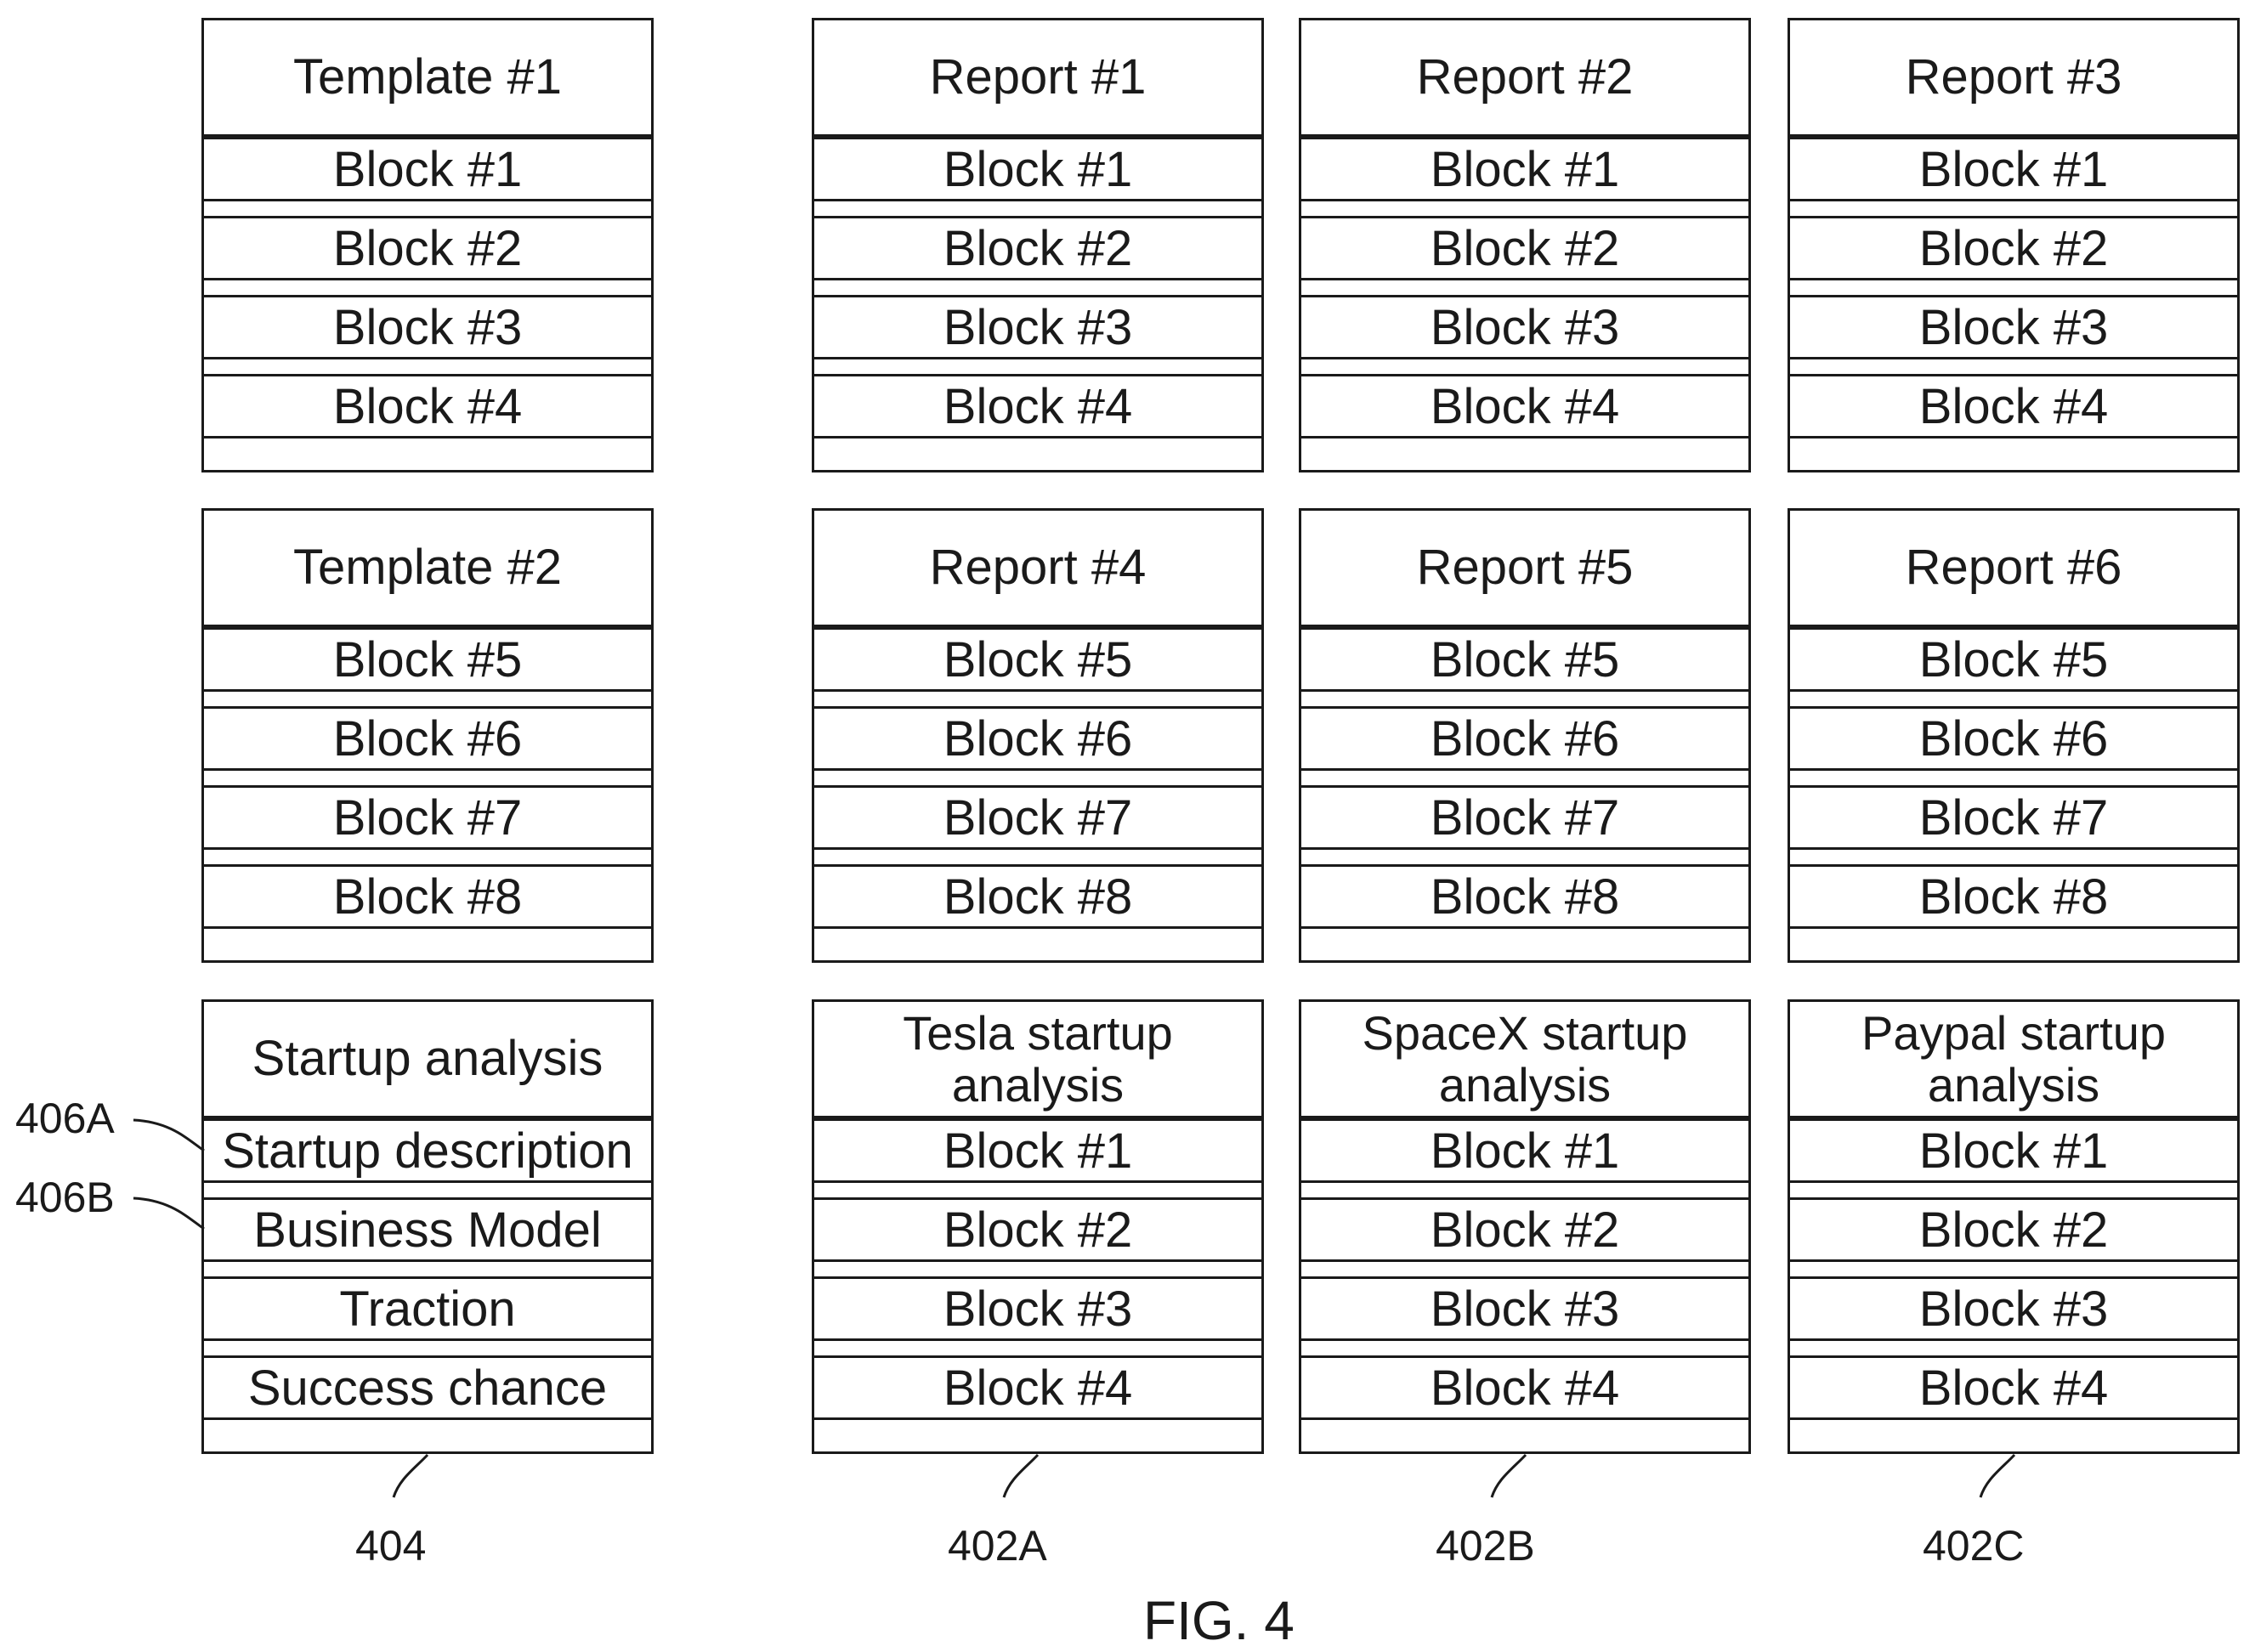 The image size is (2255, 1652). I want to click on card-title: Template #1, so click(427, 78).